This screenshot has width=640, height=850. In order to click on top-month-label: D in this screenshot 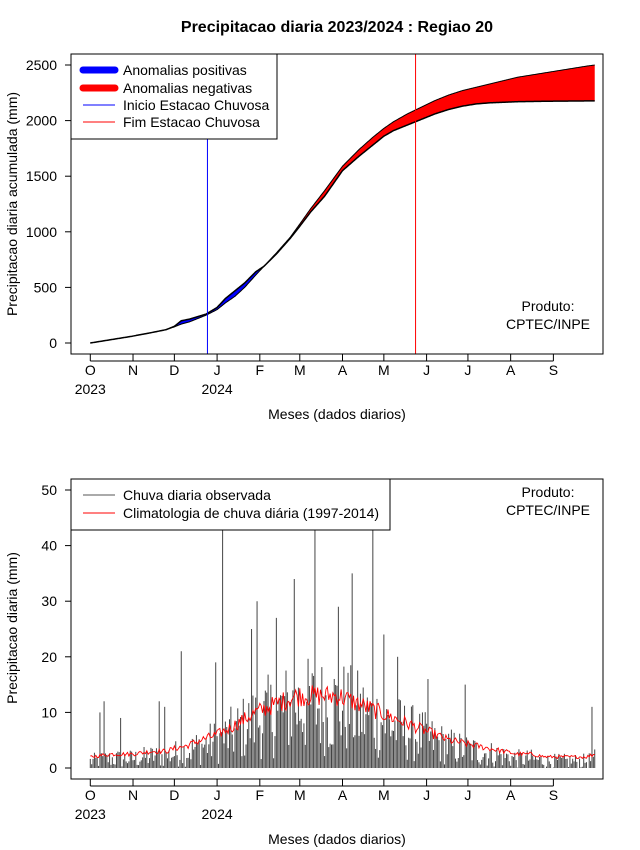, I will do `click(174, 370)`.